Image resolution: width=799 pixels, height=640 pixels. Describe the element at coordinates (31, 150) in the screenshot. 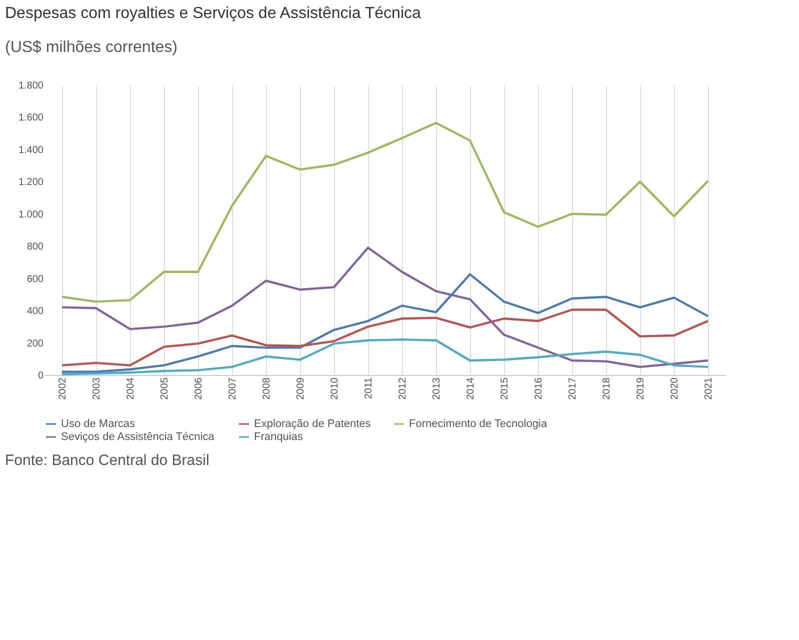

I see `y-tick-label: 1.400` at that location.